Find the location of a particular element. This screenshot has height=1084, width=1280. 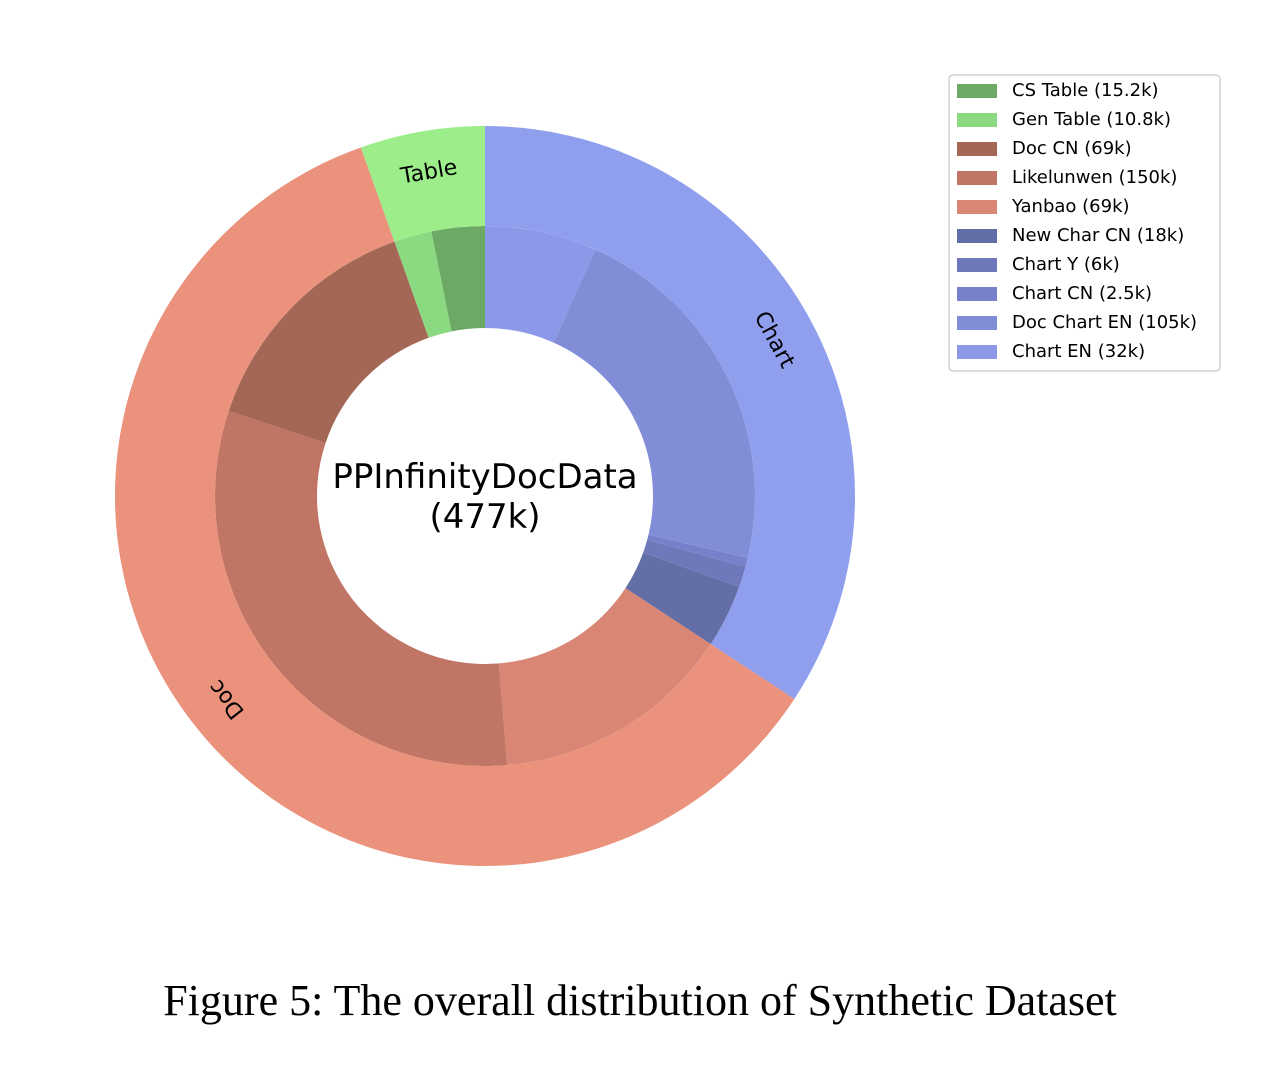

inner-slice-doc-chart-en-105k is located at coordinates (654, 404).